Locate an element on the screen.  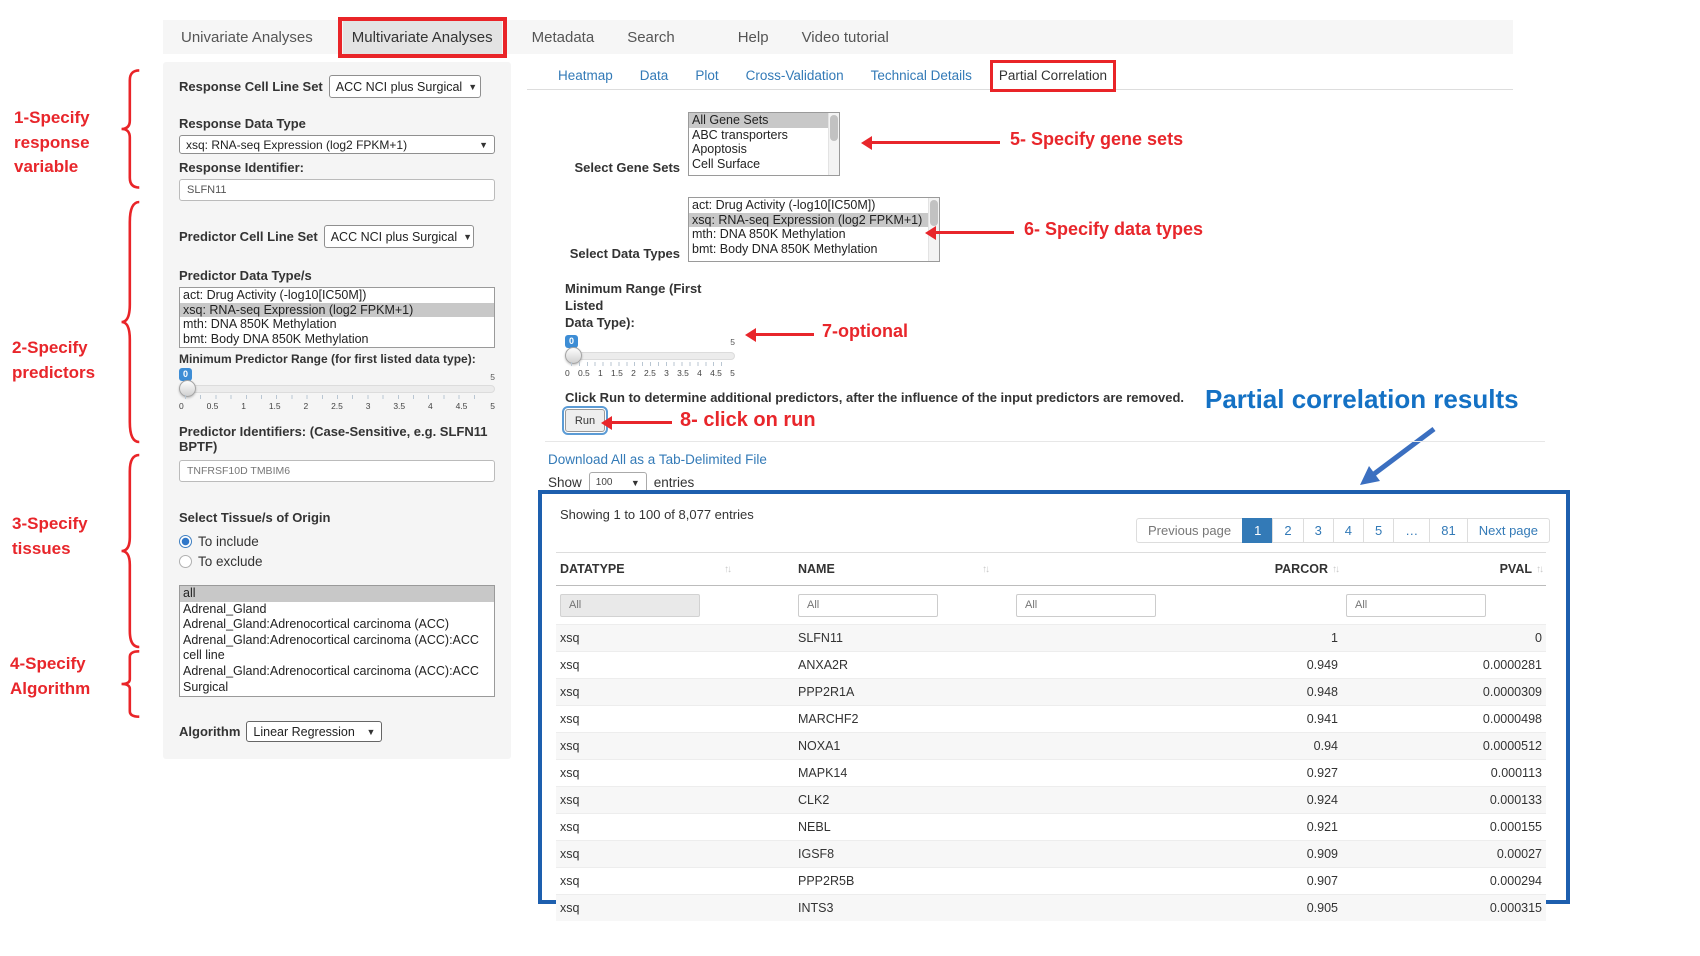
predictor-data-type-option: xsq: RNA-seq Expression (log2 FPKM+1) is located at coordinates (337, 310).